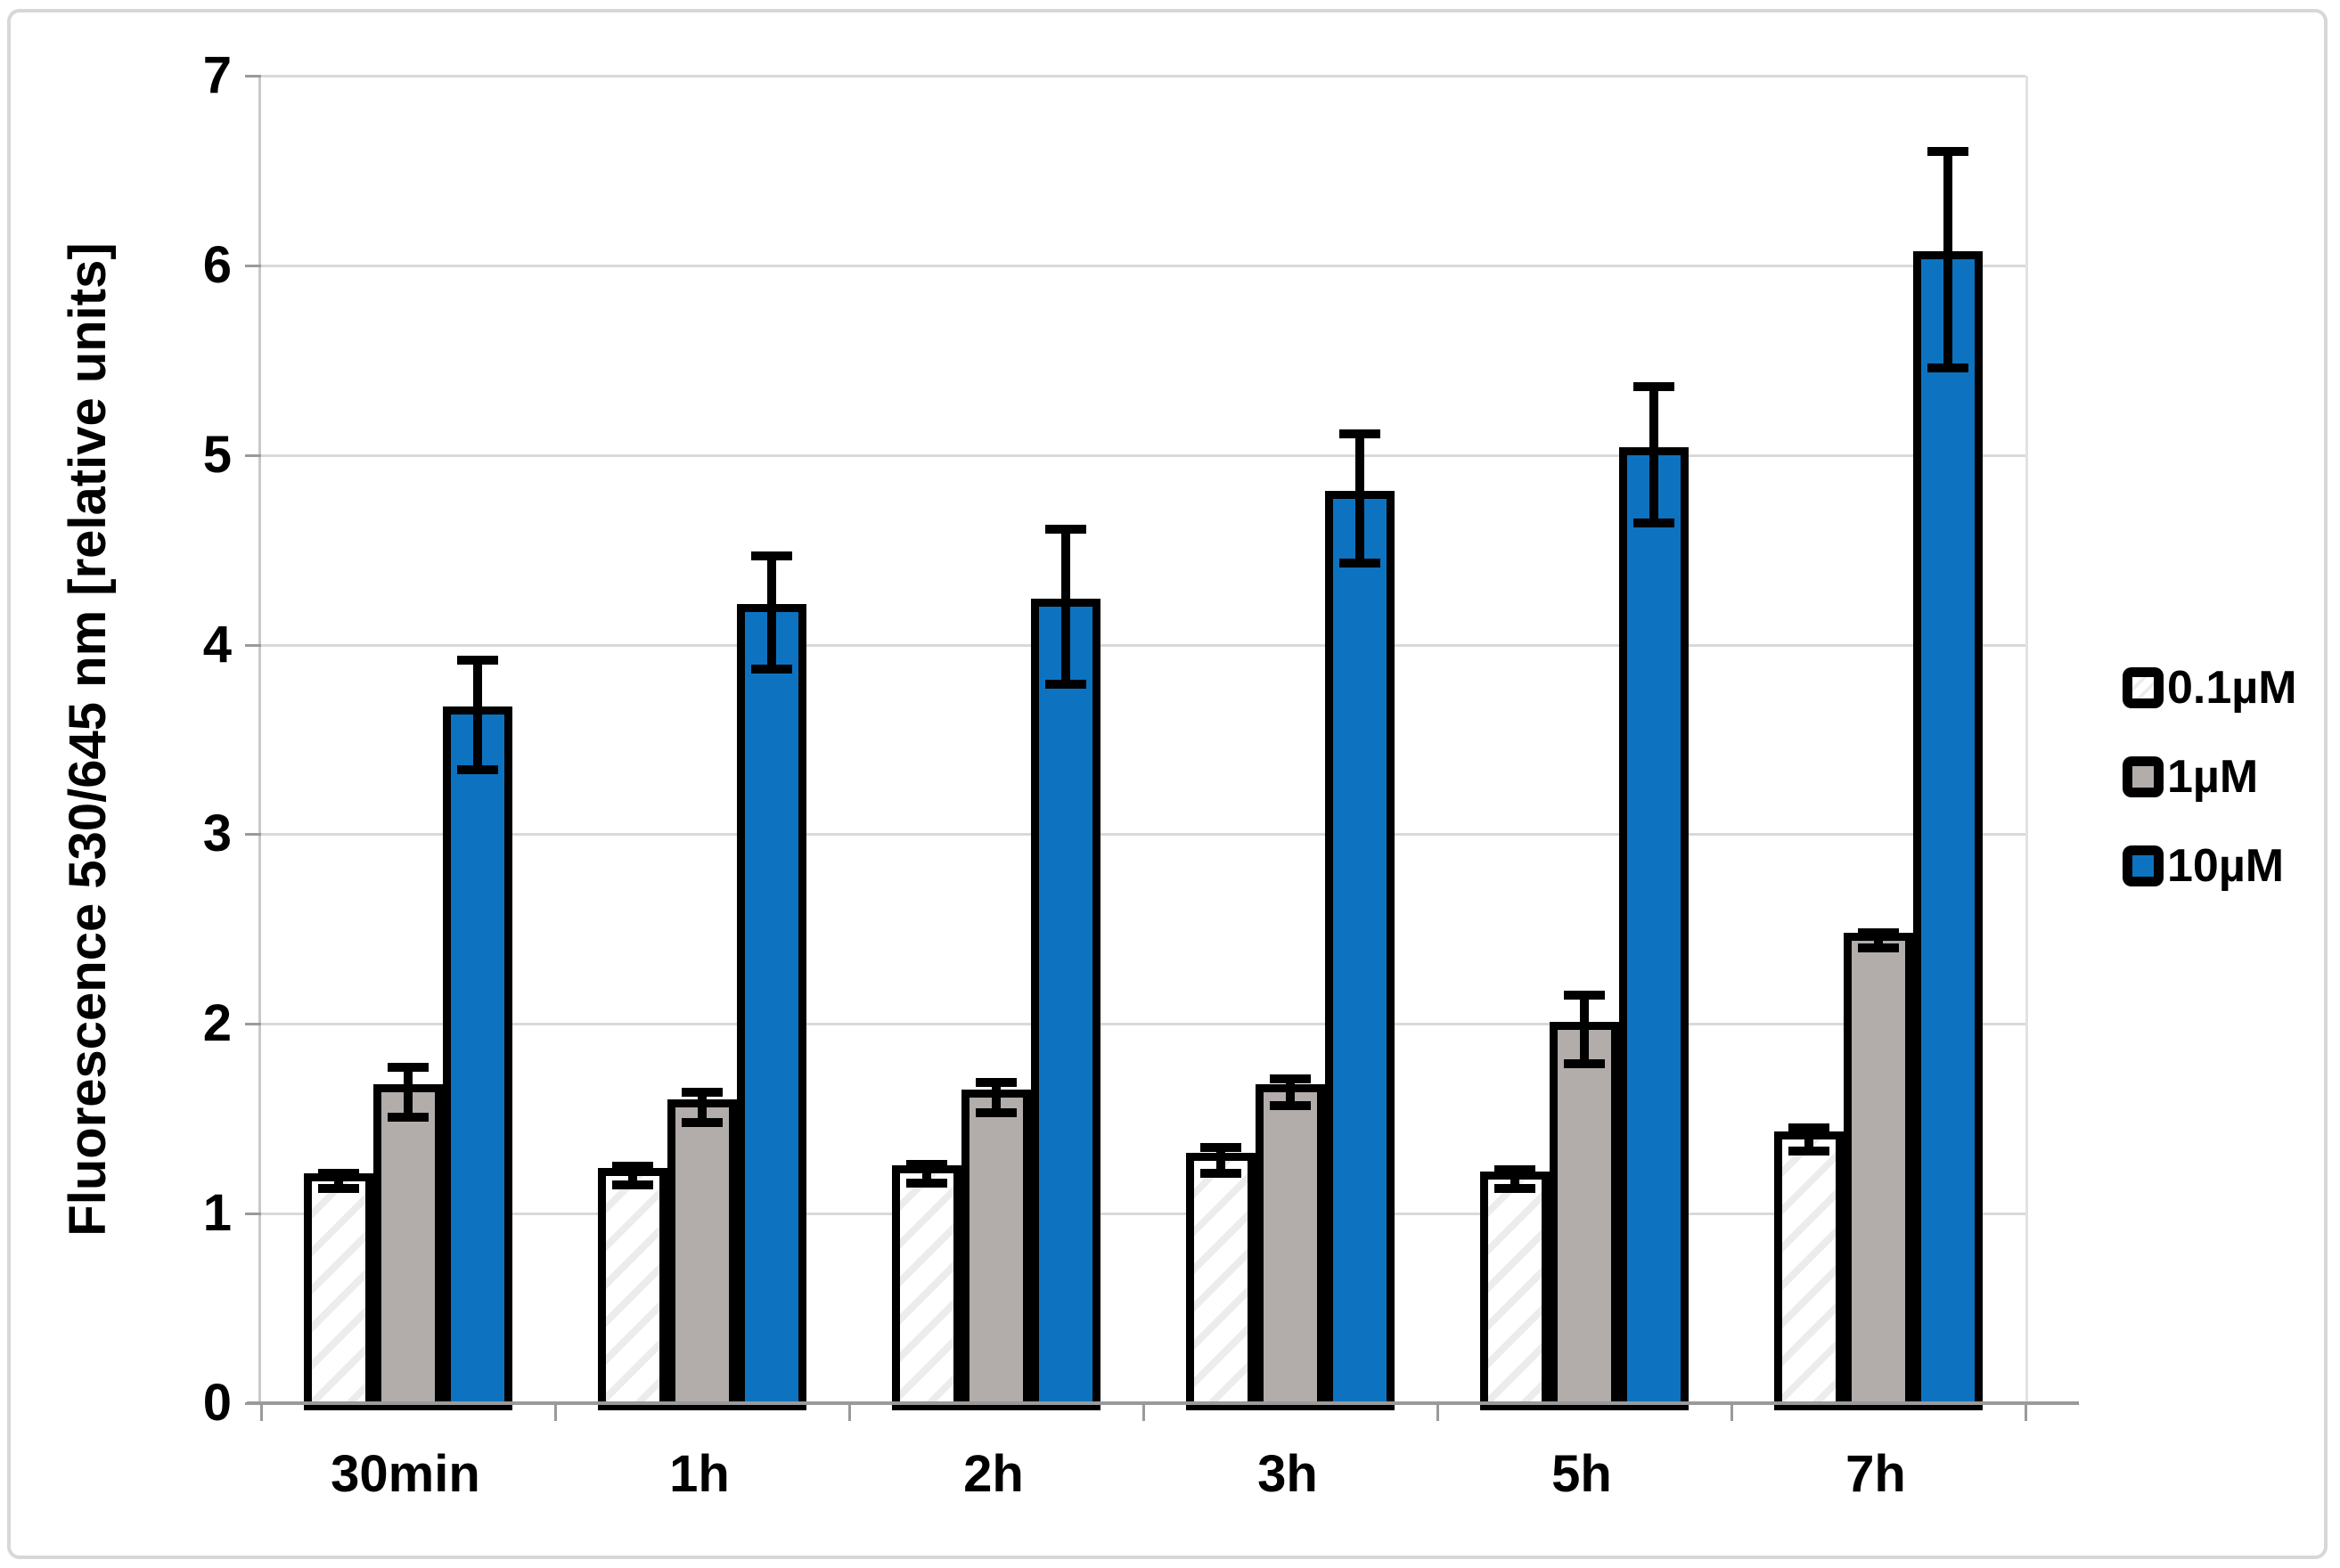 The image size is (2340, 1568). I want to click on y-tick-label: 1, so click(217, 1213).